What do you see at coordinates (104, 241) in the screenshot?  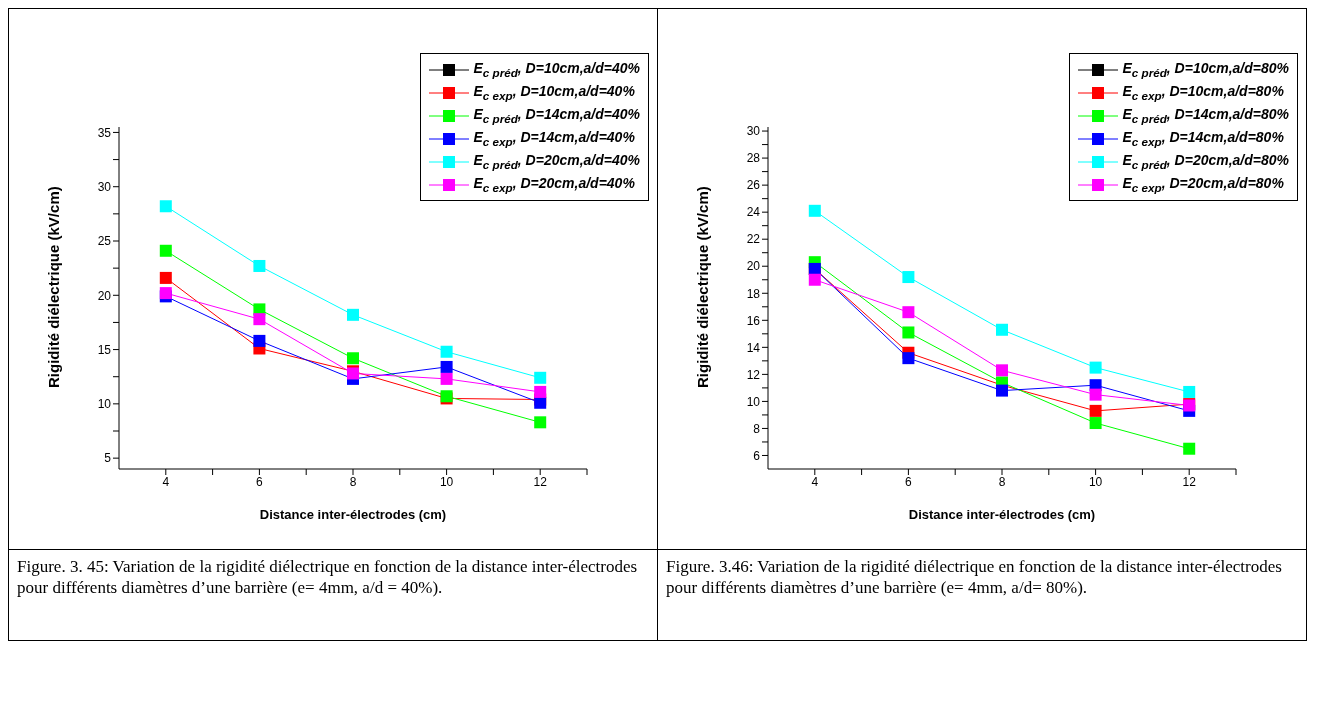 I see `y-tick-label: 25` at bounding box center [104, 241].